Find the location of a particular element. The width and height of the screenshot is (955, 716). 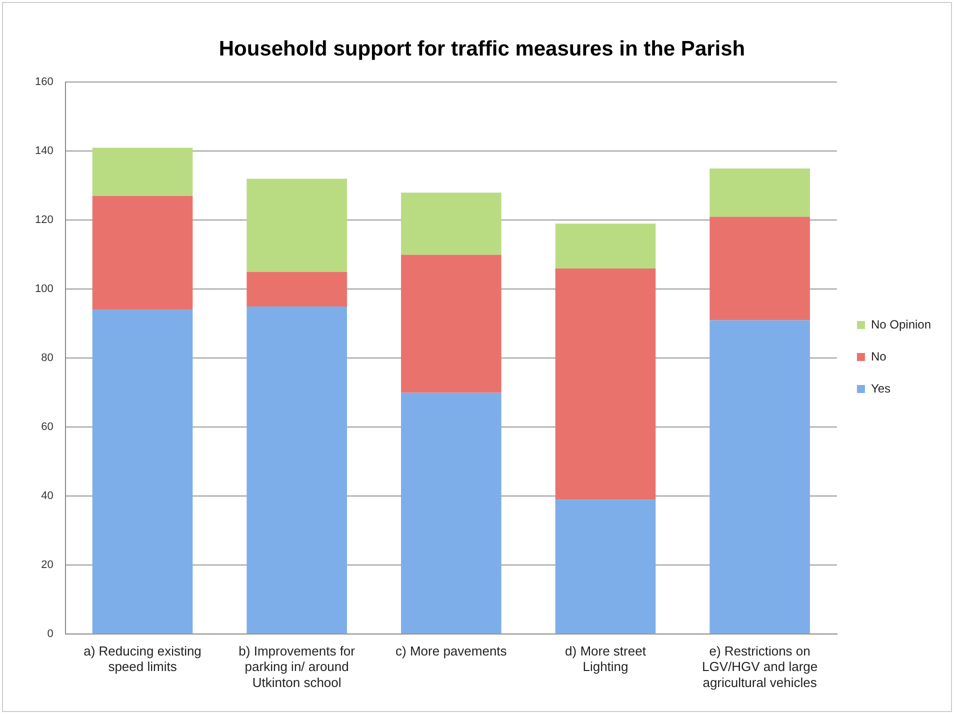

y-tick-label: 20 is located at coordinates (47, 565).